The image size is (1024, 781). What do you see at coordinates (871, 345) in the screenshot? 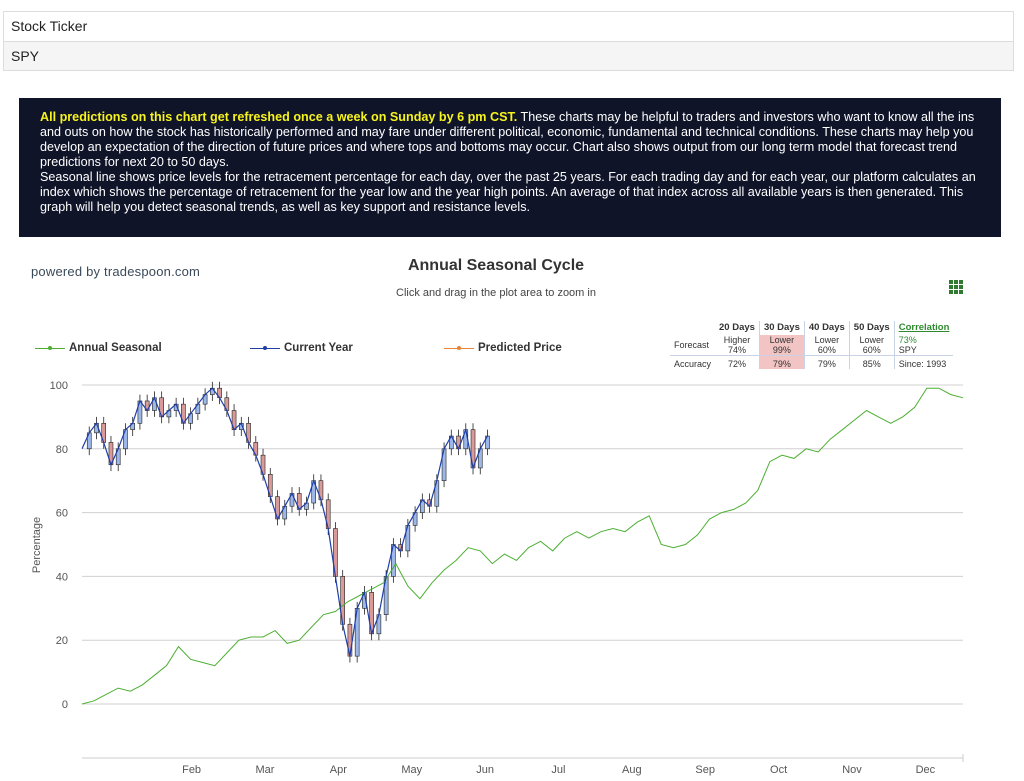
I see `fc-forecast-50: Lower 60%` at bounding box center [871, 345].